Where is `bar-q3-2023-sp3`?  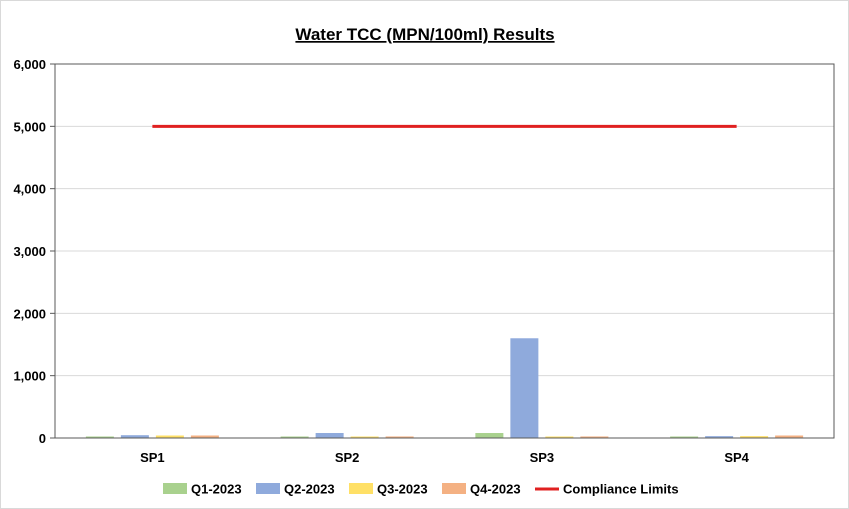 bar-q3-2023-sp3 is located at coordinates (559, 437).